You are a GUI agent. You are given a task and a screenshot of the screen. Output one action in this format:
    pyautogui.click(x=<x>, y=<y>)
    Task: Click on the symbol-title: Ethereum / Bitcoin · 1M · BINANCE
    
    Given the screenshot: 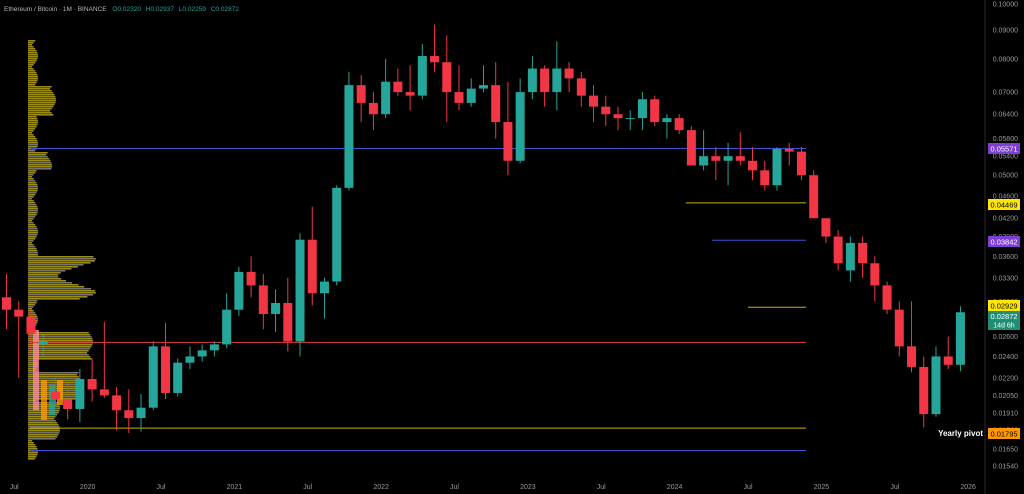 What is the action you would take?
    pyautogui.click(x=55, y=9)
    